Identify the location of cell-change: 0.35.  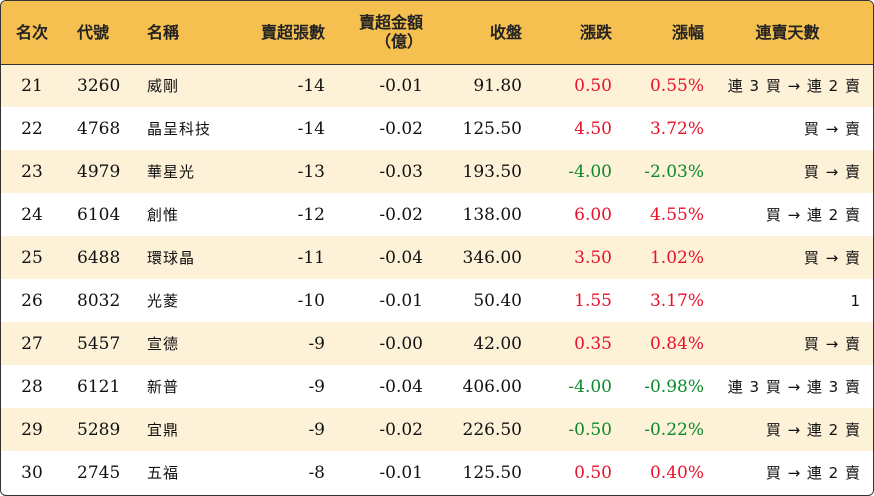
(593, 343).